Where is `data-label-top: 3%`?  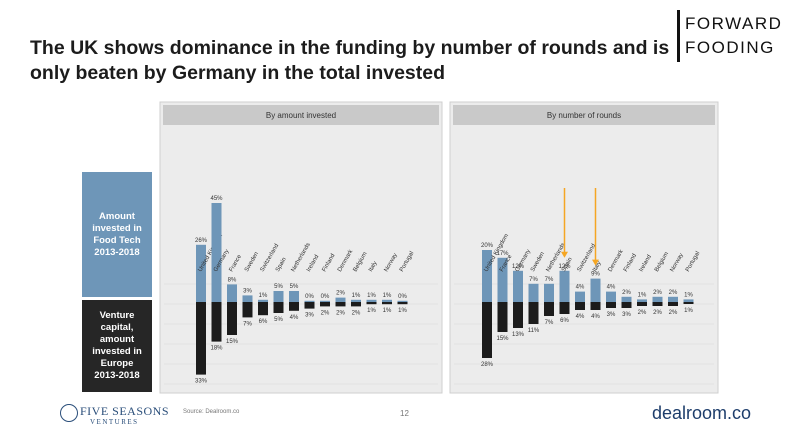 data-label-top: 3% is located at coordinates (247, 291).